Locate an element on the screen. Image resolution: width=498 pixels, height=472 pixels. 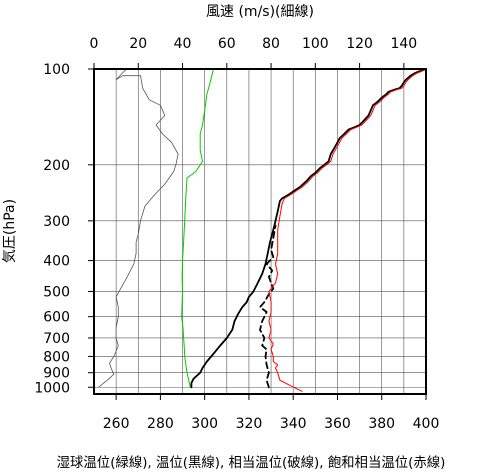
series-line-wet-bulb-potential-temperature is located at coordinates (197, 228).